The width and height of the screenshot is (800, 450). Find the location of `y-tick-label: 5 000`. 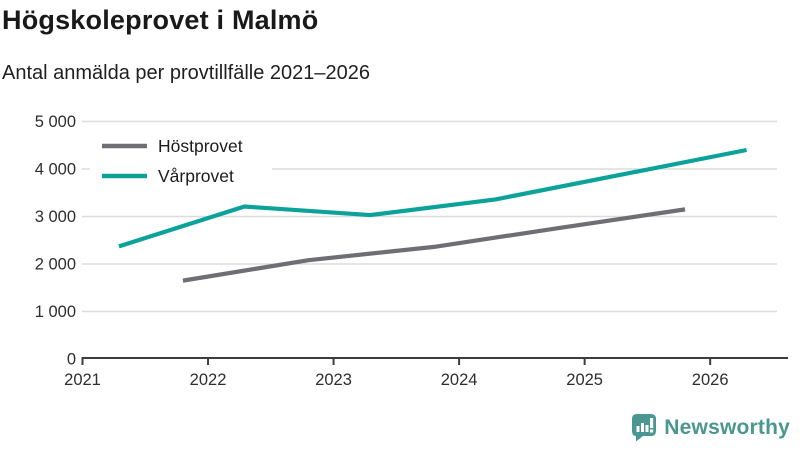

y-tick-label: 5 000 is located at coordinates (55, 122).